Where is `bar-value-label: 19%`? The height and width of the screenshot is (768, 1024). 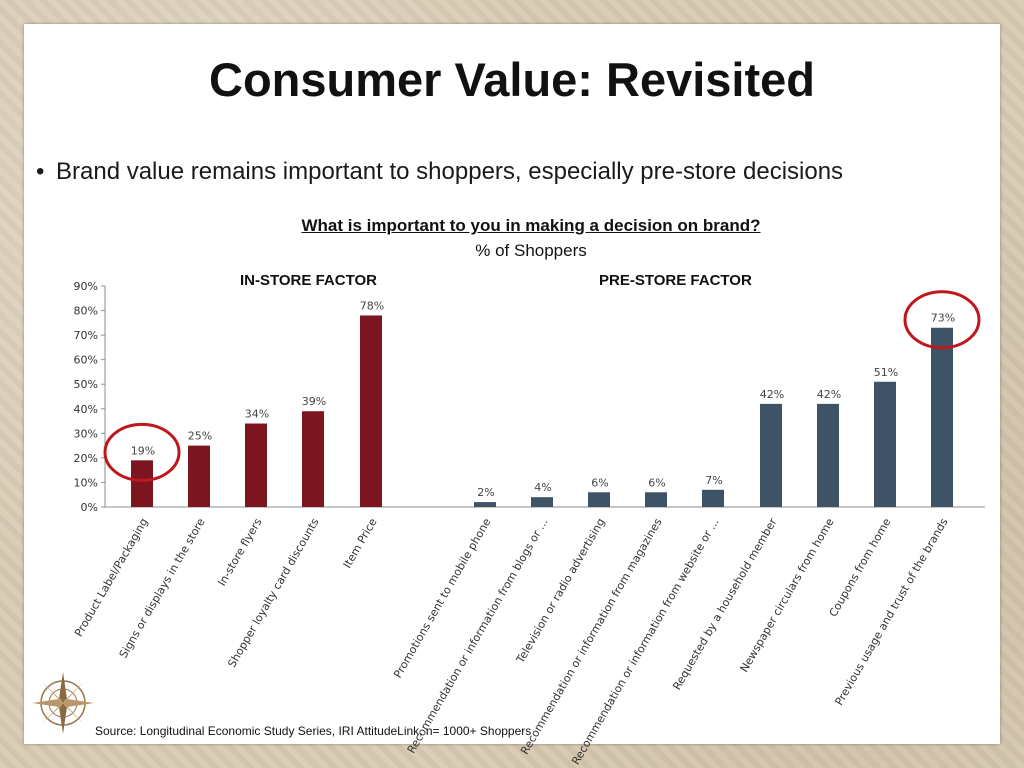
bar-value-label: 19% is located at coordinates (143, 450).